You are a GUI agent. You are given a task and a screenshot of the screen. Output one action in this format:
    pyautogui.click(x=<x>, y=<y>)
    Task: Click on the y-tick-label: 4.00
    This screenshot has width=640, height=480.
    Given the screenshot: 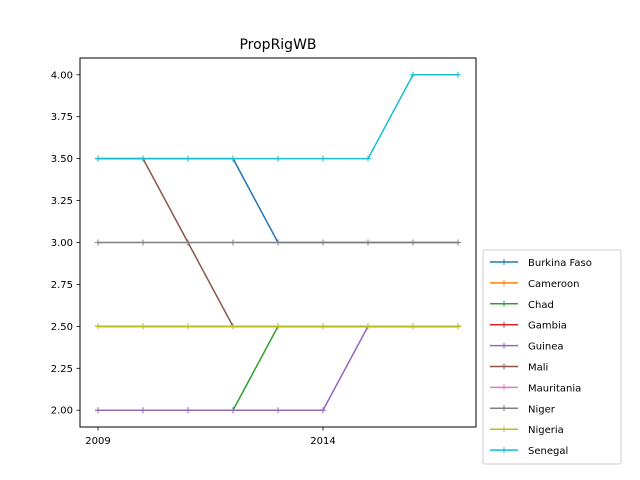 What is the action you would take?
    pyautogui.click(x=62, y=75)
    